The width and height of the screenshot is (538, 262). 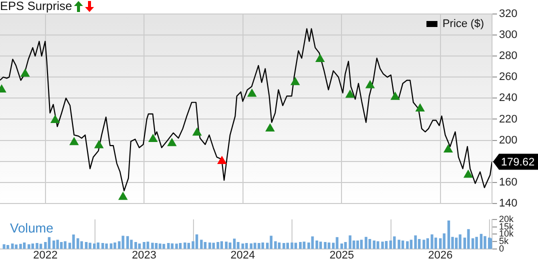 What do you see at coordinates (508, 98) in the screenshot?
I see `y-tick-label: 240` at bounding box center [508, 98].